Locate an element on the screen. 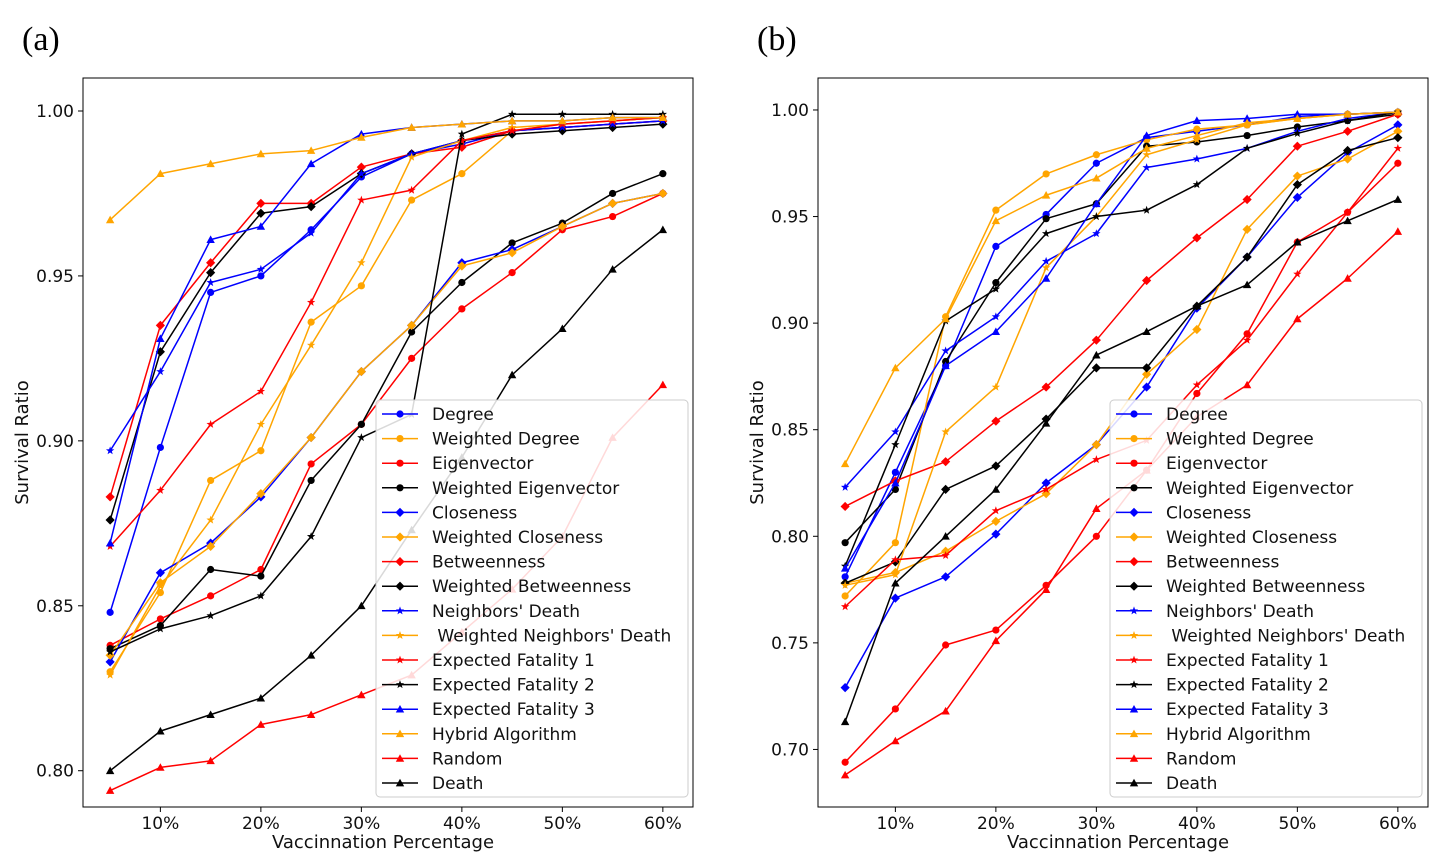 This screenshot has height=859, width=1436. legend-entry: Weighted Degree is located at coordinates (481, 440).